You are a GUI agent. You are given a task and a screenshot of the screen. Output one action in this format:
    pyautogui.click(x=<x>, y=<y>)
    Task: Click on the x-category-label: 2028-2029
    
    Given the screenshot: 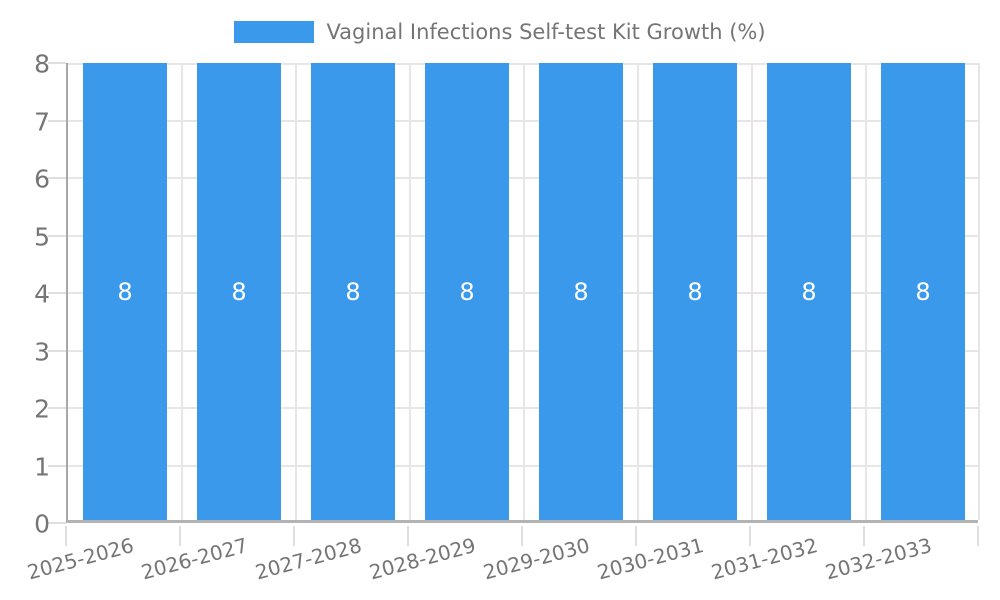 What is the action you would take?
    pyautogui.click(x=422, y=559)
    